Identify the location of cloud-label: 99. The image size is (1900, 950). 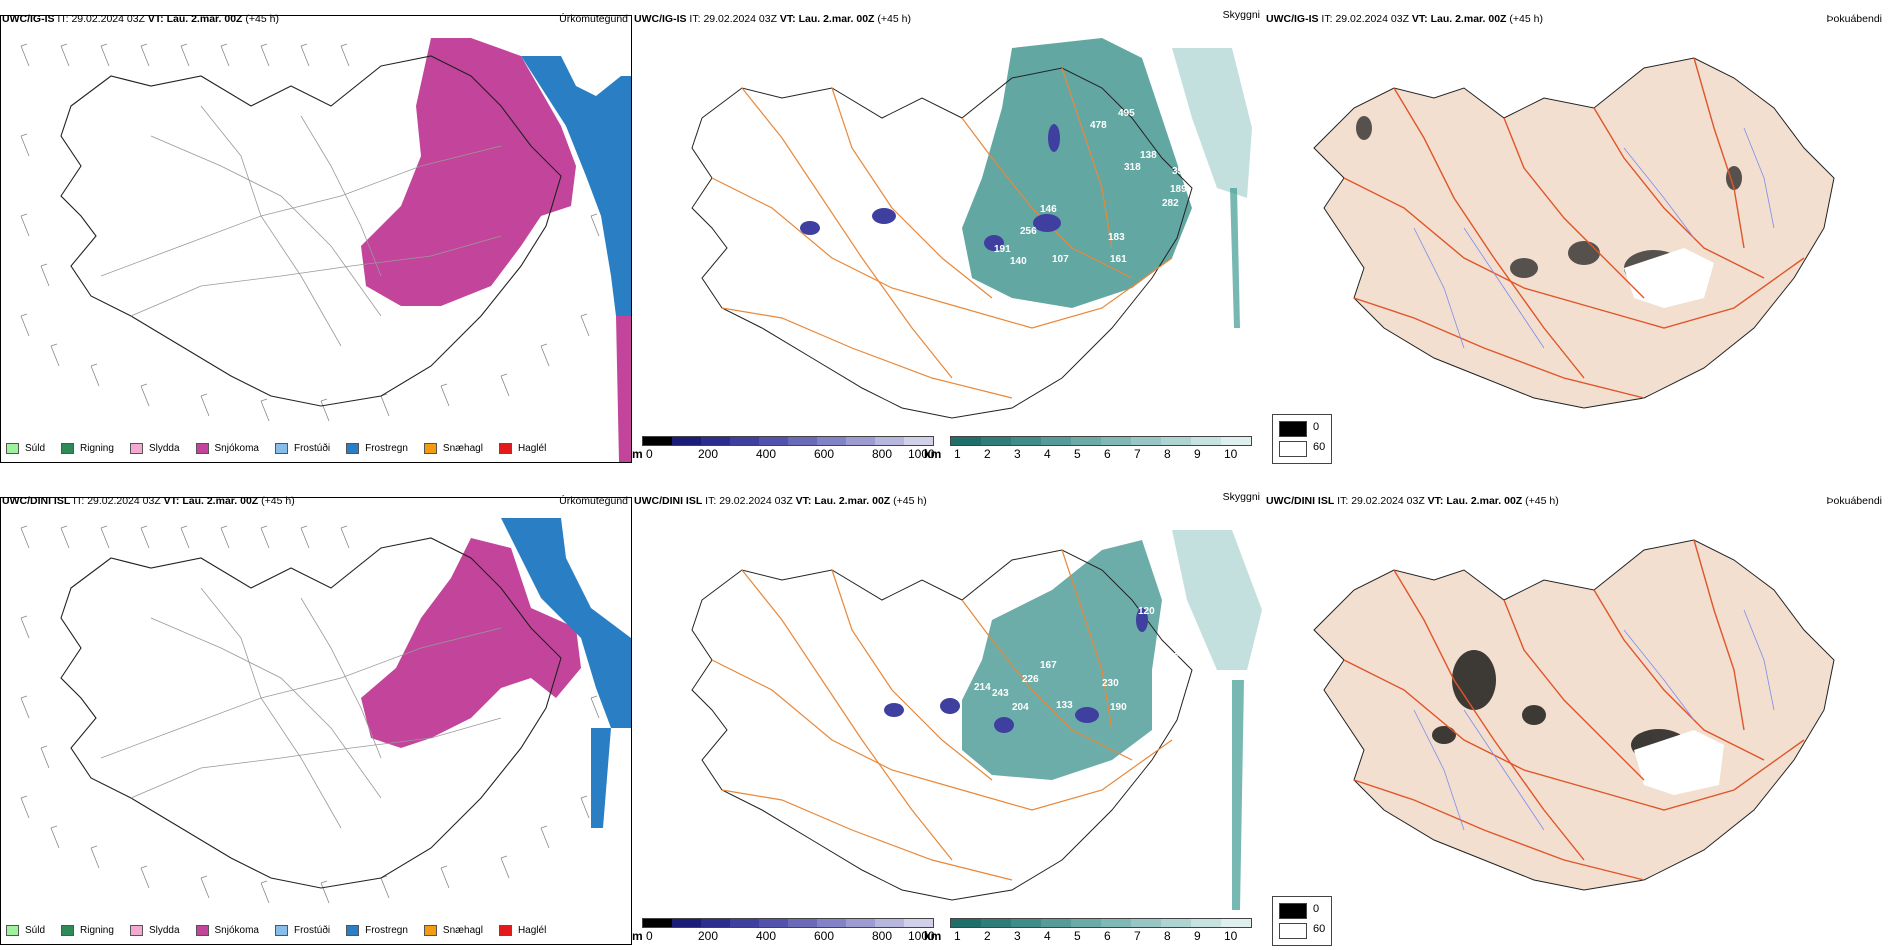
(876, 263).